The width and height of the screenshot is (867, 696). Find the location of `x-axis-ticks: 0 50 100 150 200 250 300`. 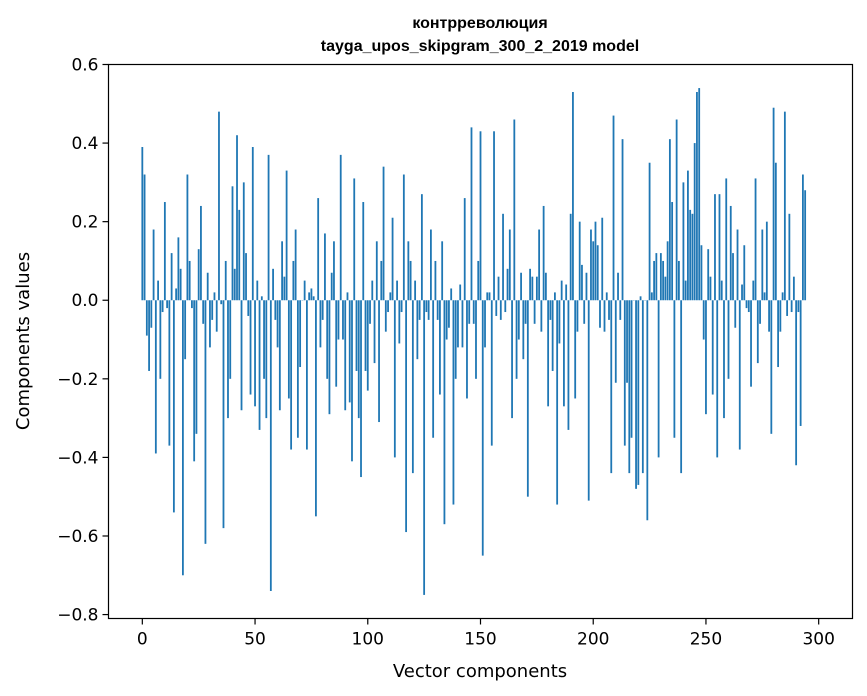

x-axis-ticks: 0 50 100 150 200 250 300 is located at coordinates (486, 634).